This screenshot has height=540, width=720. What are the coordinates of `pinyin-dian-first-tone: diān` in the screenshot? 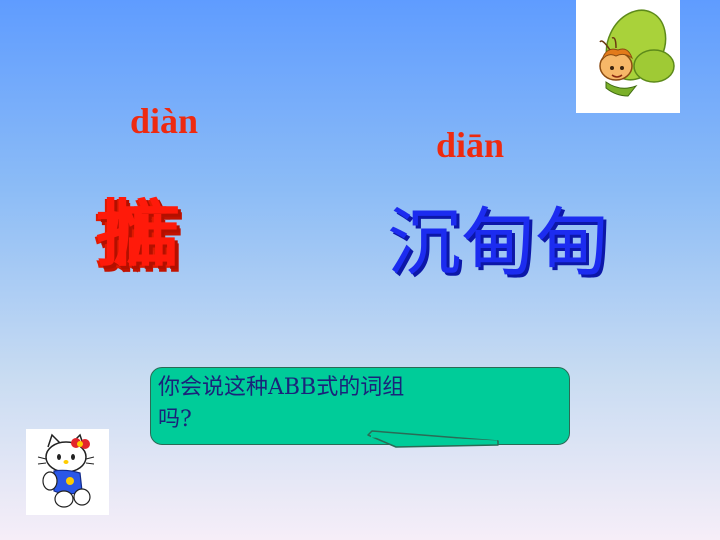 It's located at (470, 145).